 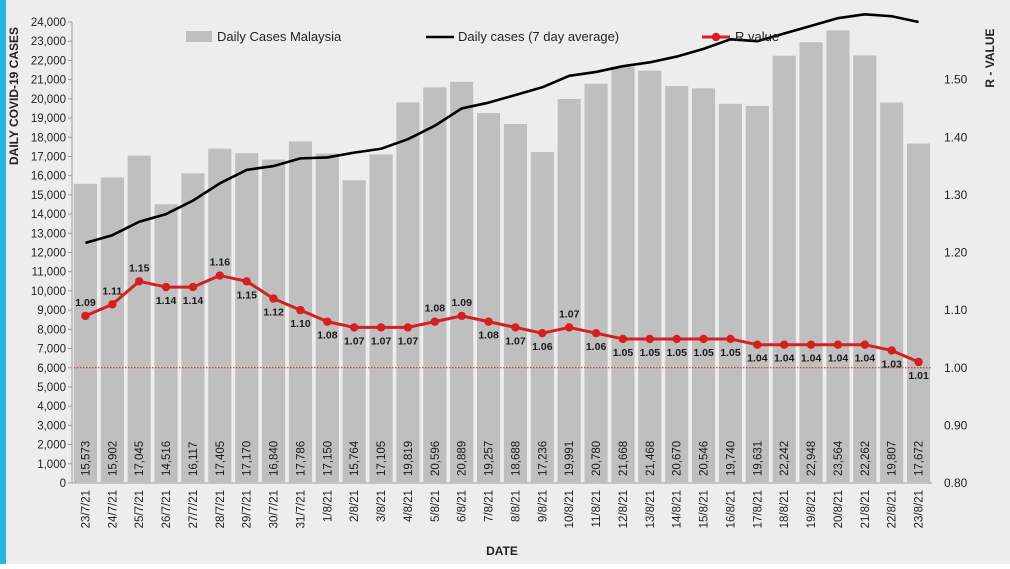 I want to click on bar-value-label: 14,516, so click(x=167, y=458).